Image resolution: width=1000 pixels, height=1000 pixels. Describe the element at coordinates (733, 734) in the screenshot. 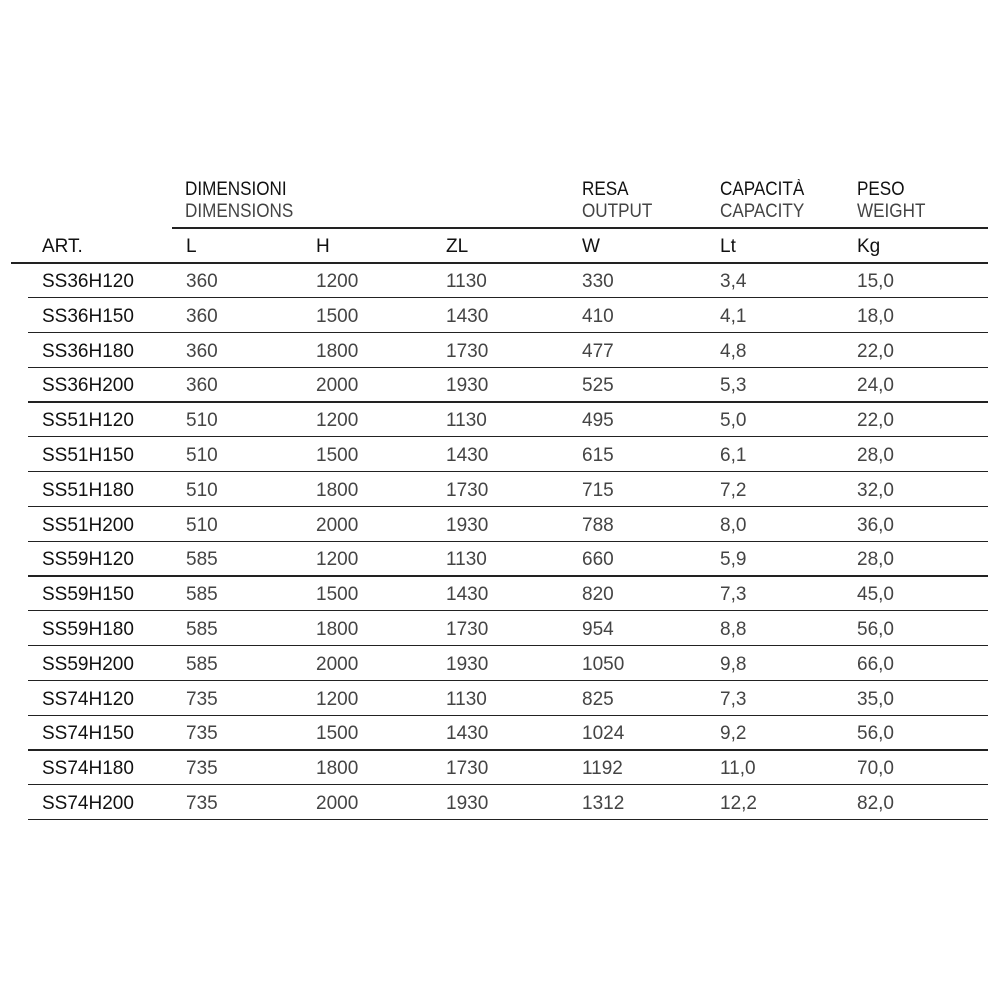

I see `cell-lt: 9,2` at that location.